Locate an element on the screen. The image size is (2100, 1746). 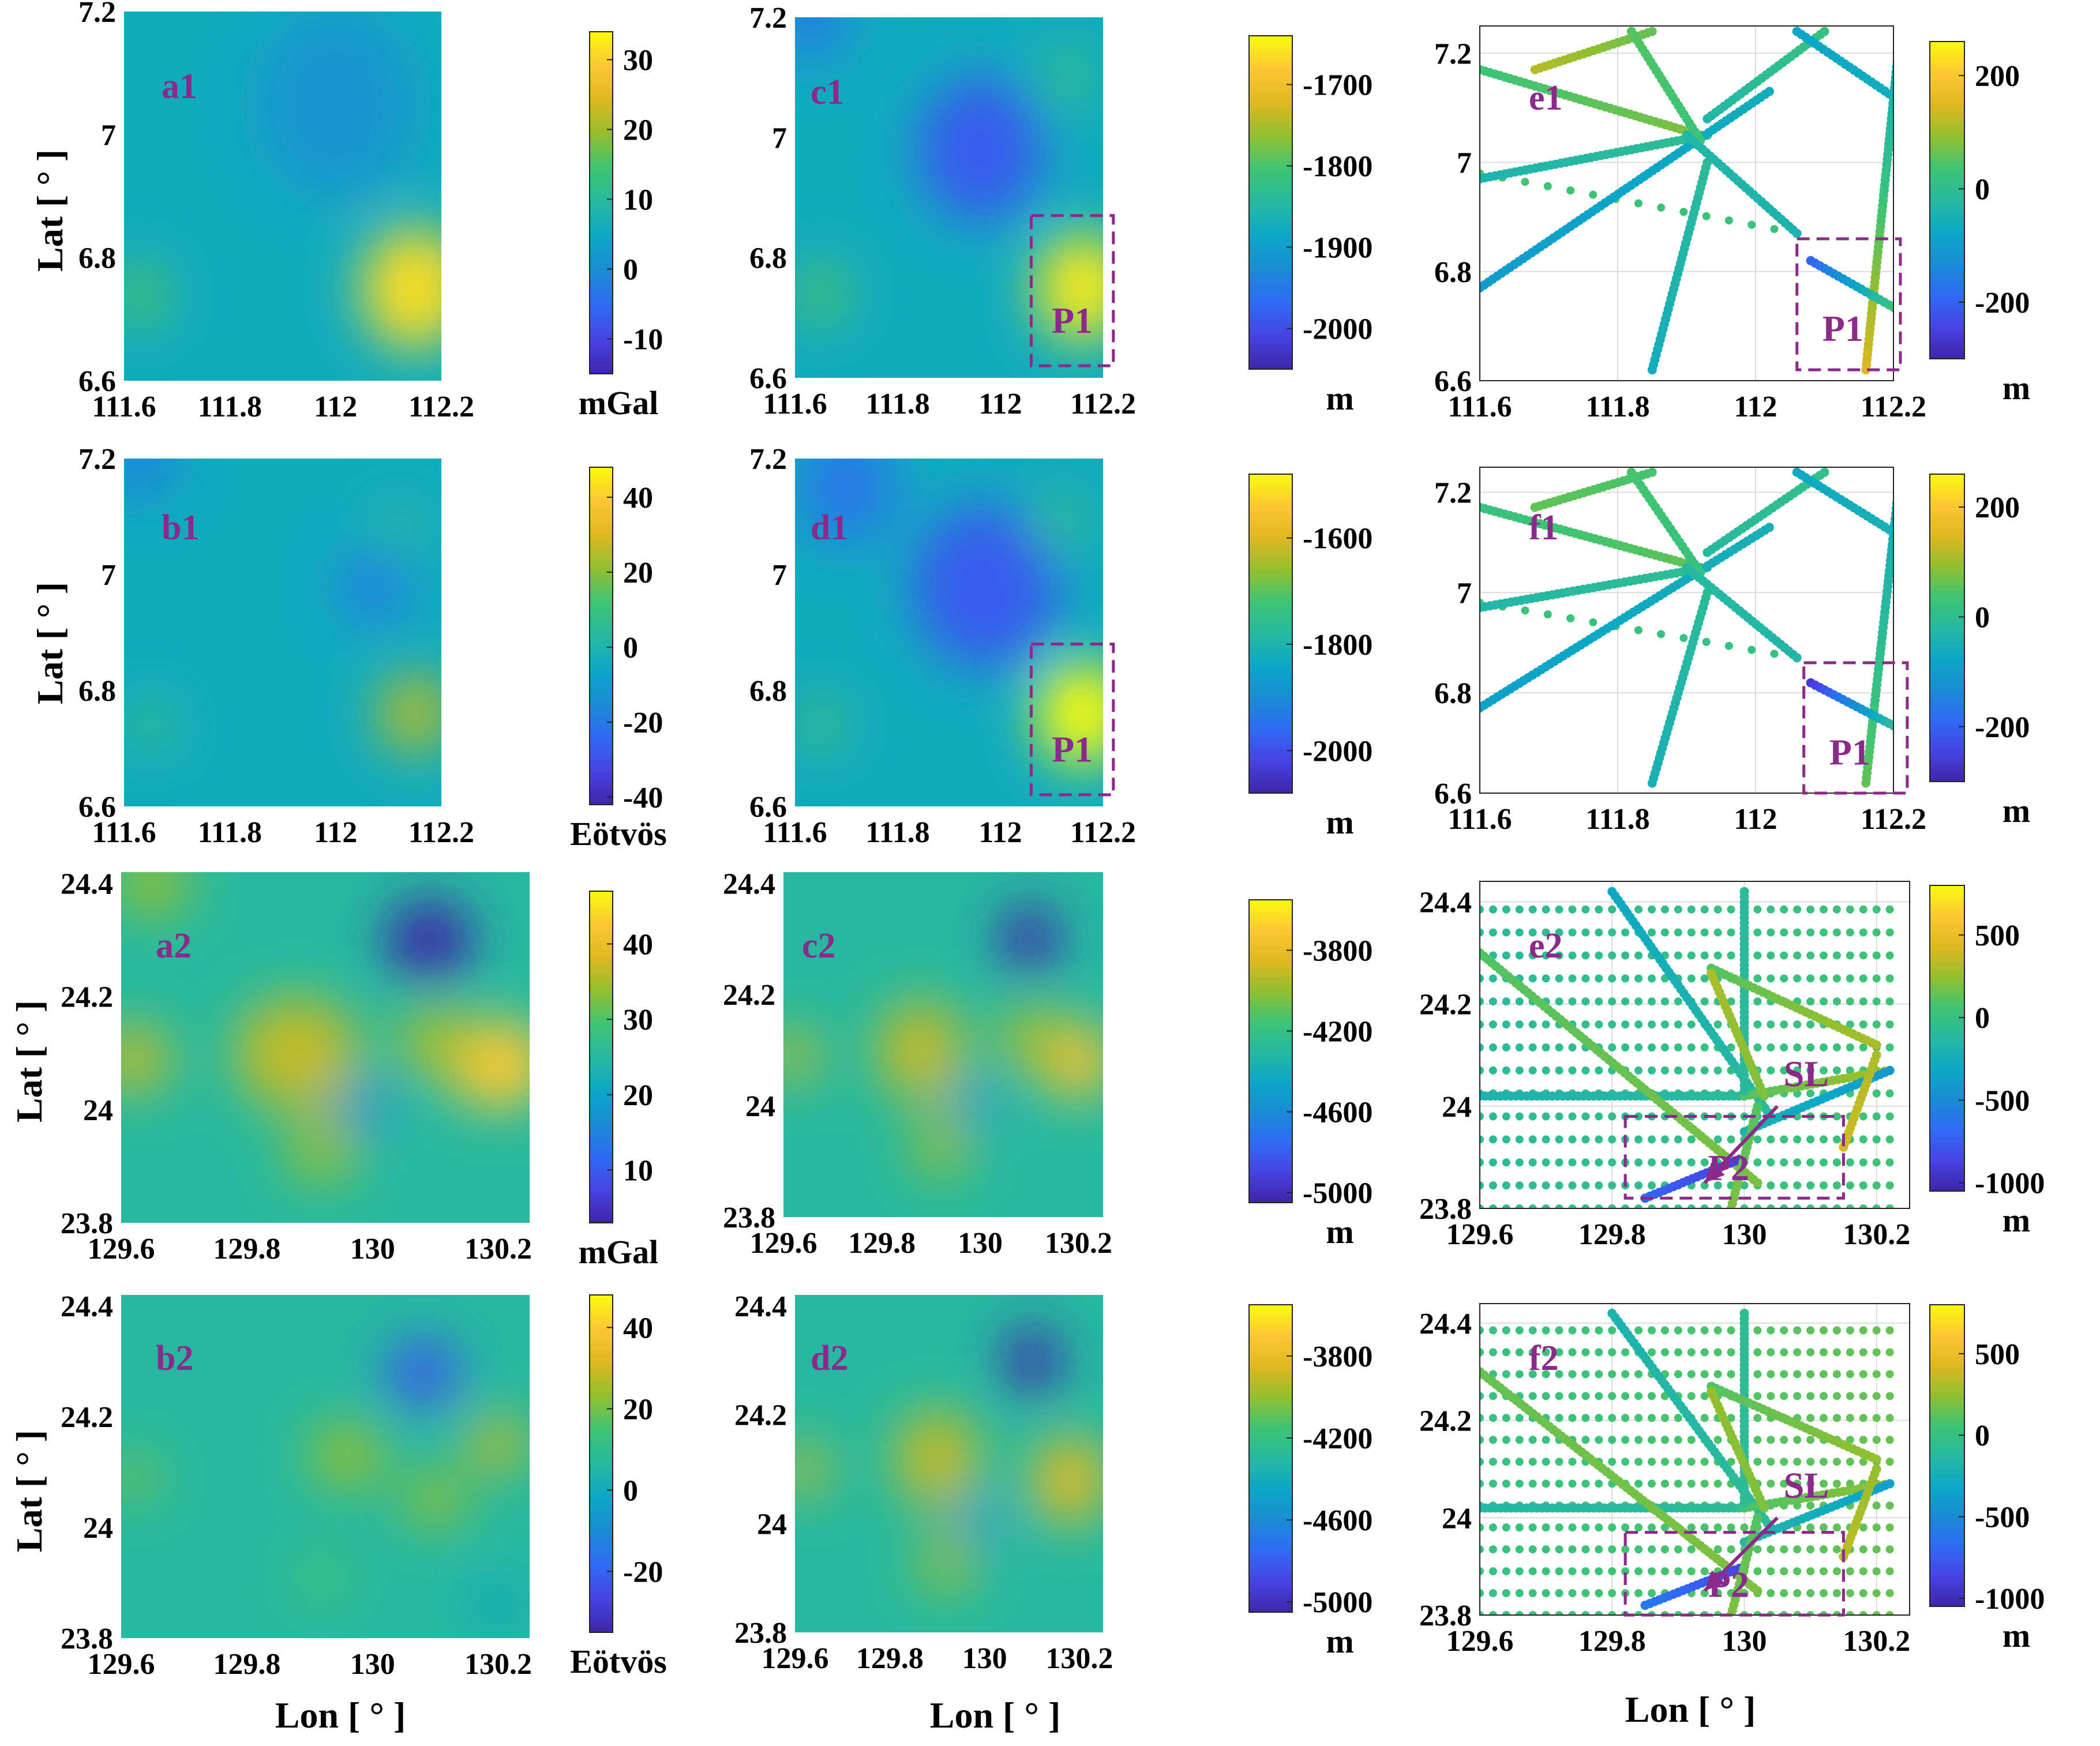
colorbar-tick-c2-2: -4600 is located at coordinates (1337, 1113).